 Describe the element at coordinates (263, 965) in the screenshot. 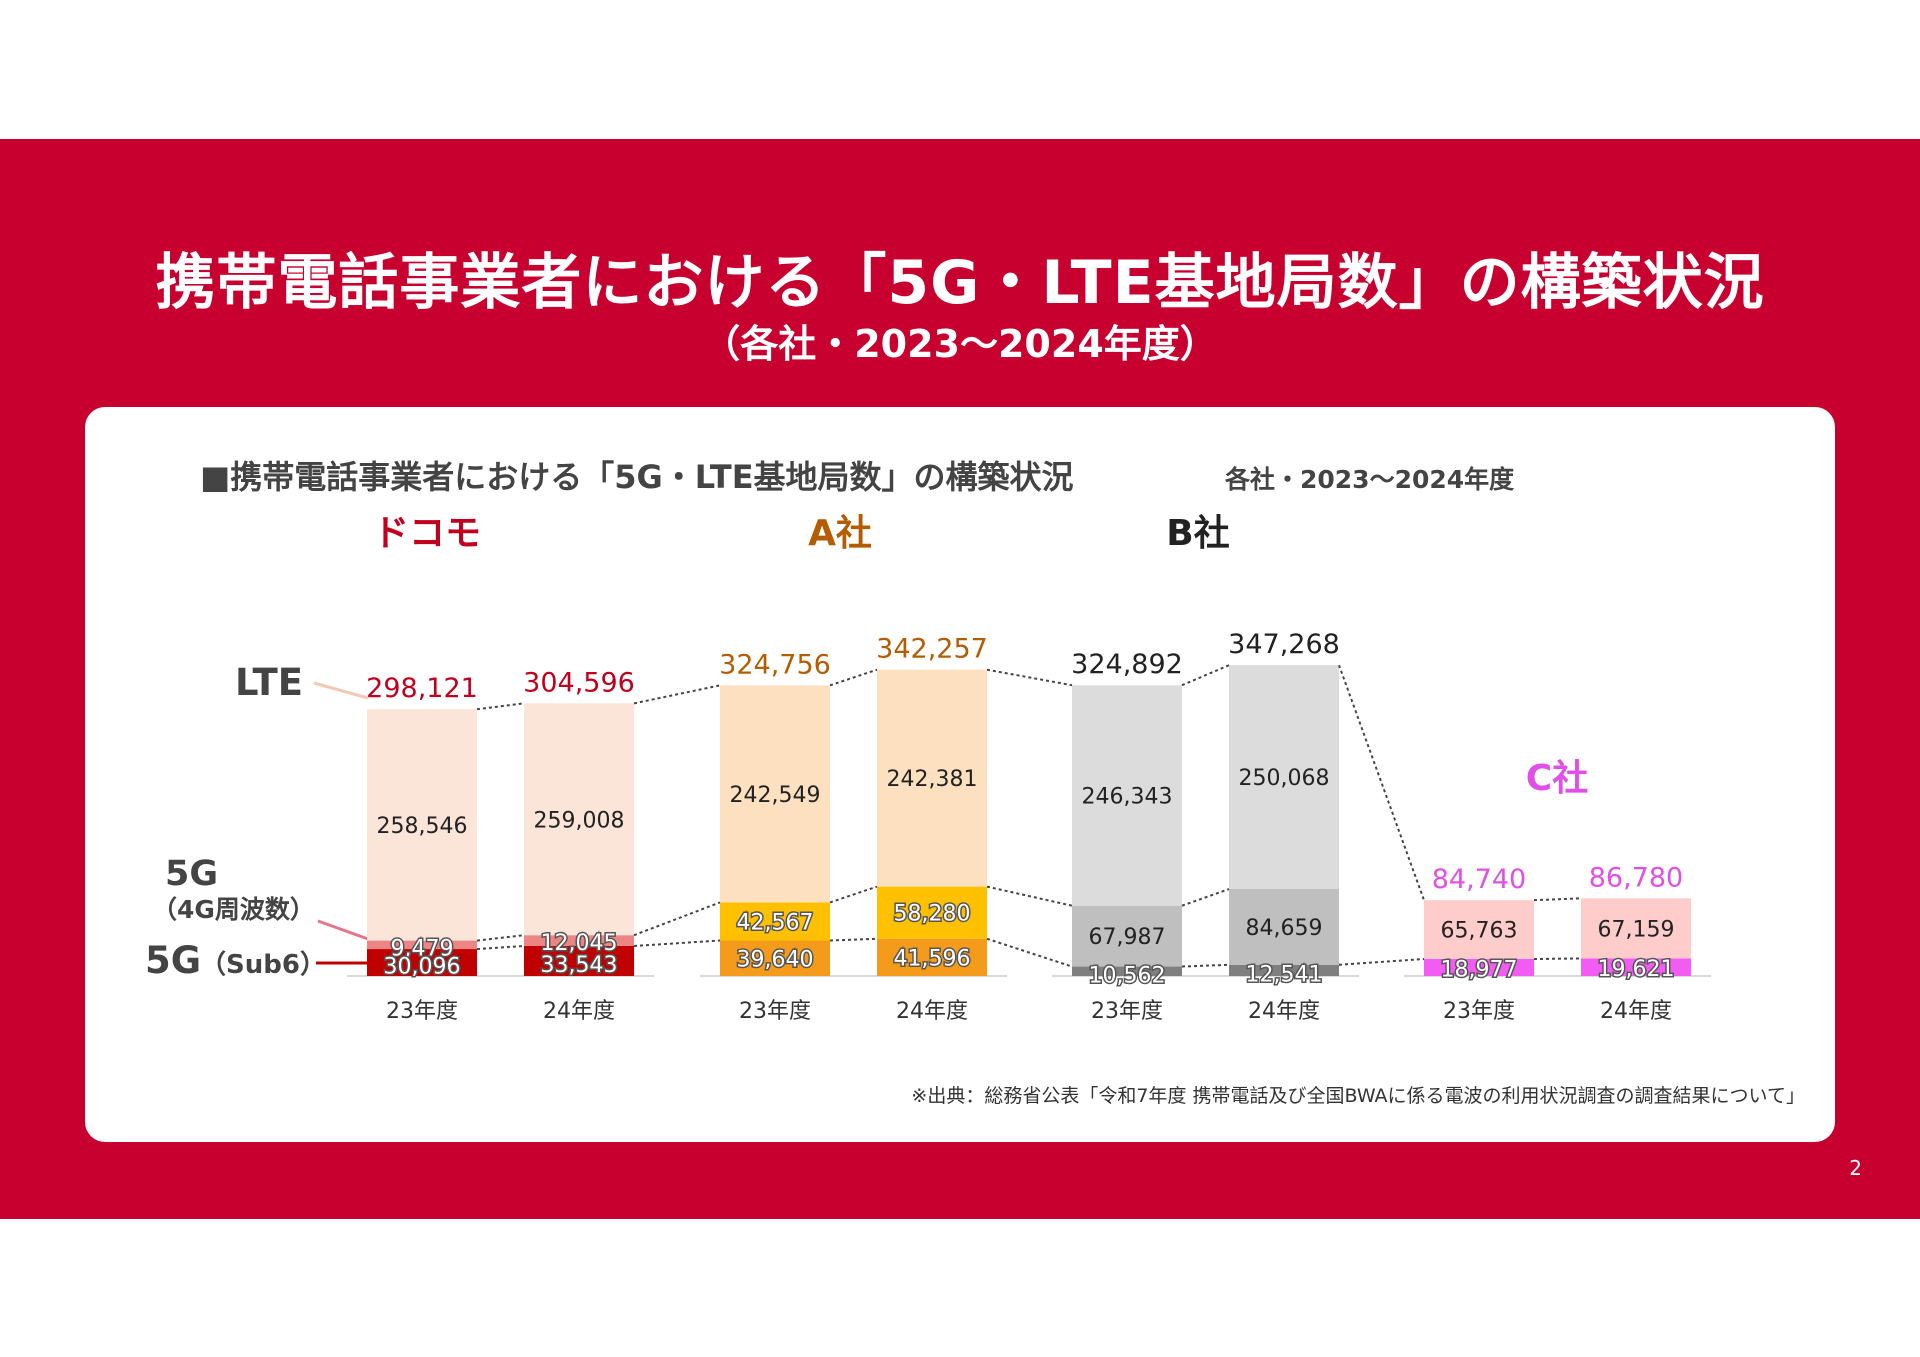

I see `legend-label-5g-sub6-sub: （Sub6）` at that location.